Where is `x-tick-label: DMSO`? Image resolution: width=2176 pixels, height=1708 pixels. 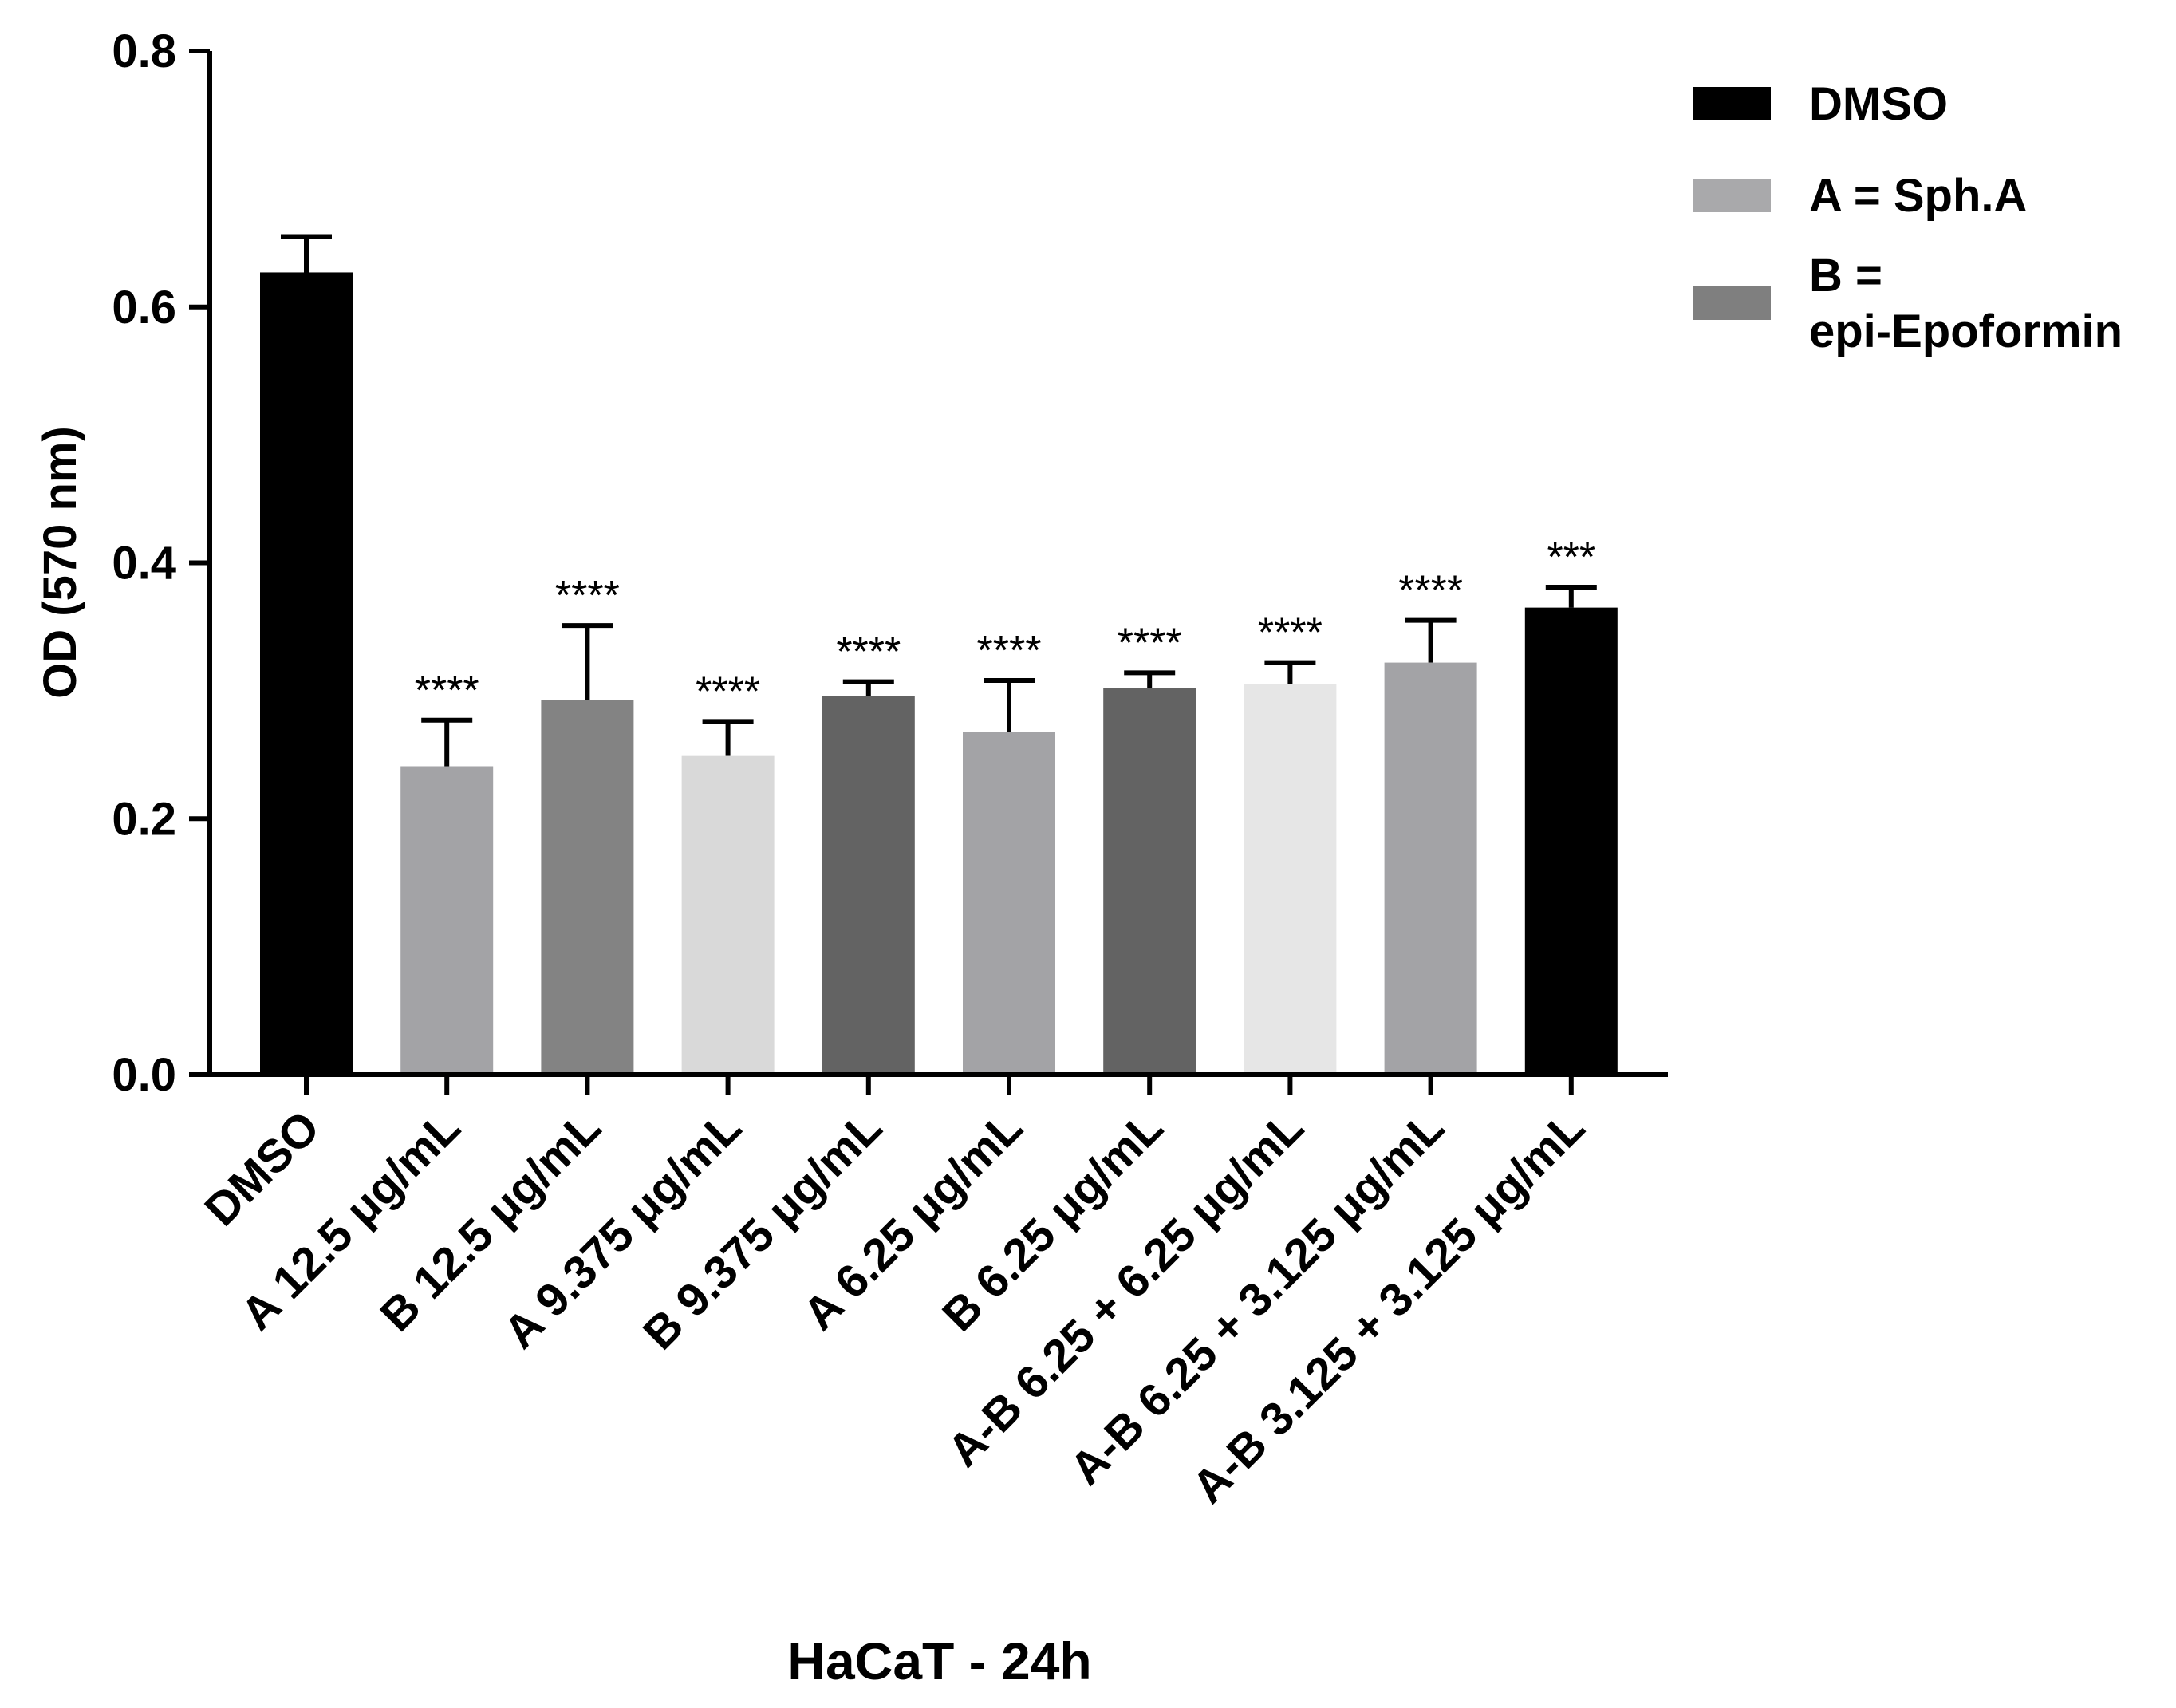 x-tick-label: DMSO is located at coordinates (262, 1168).